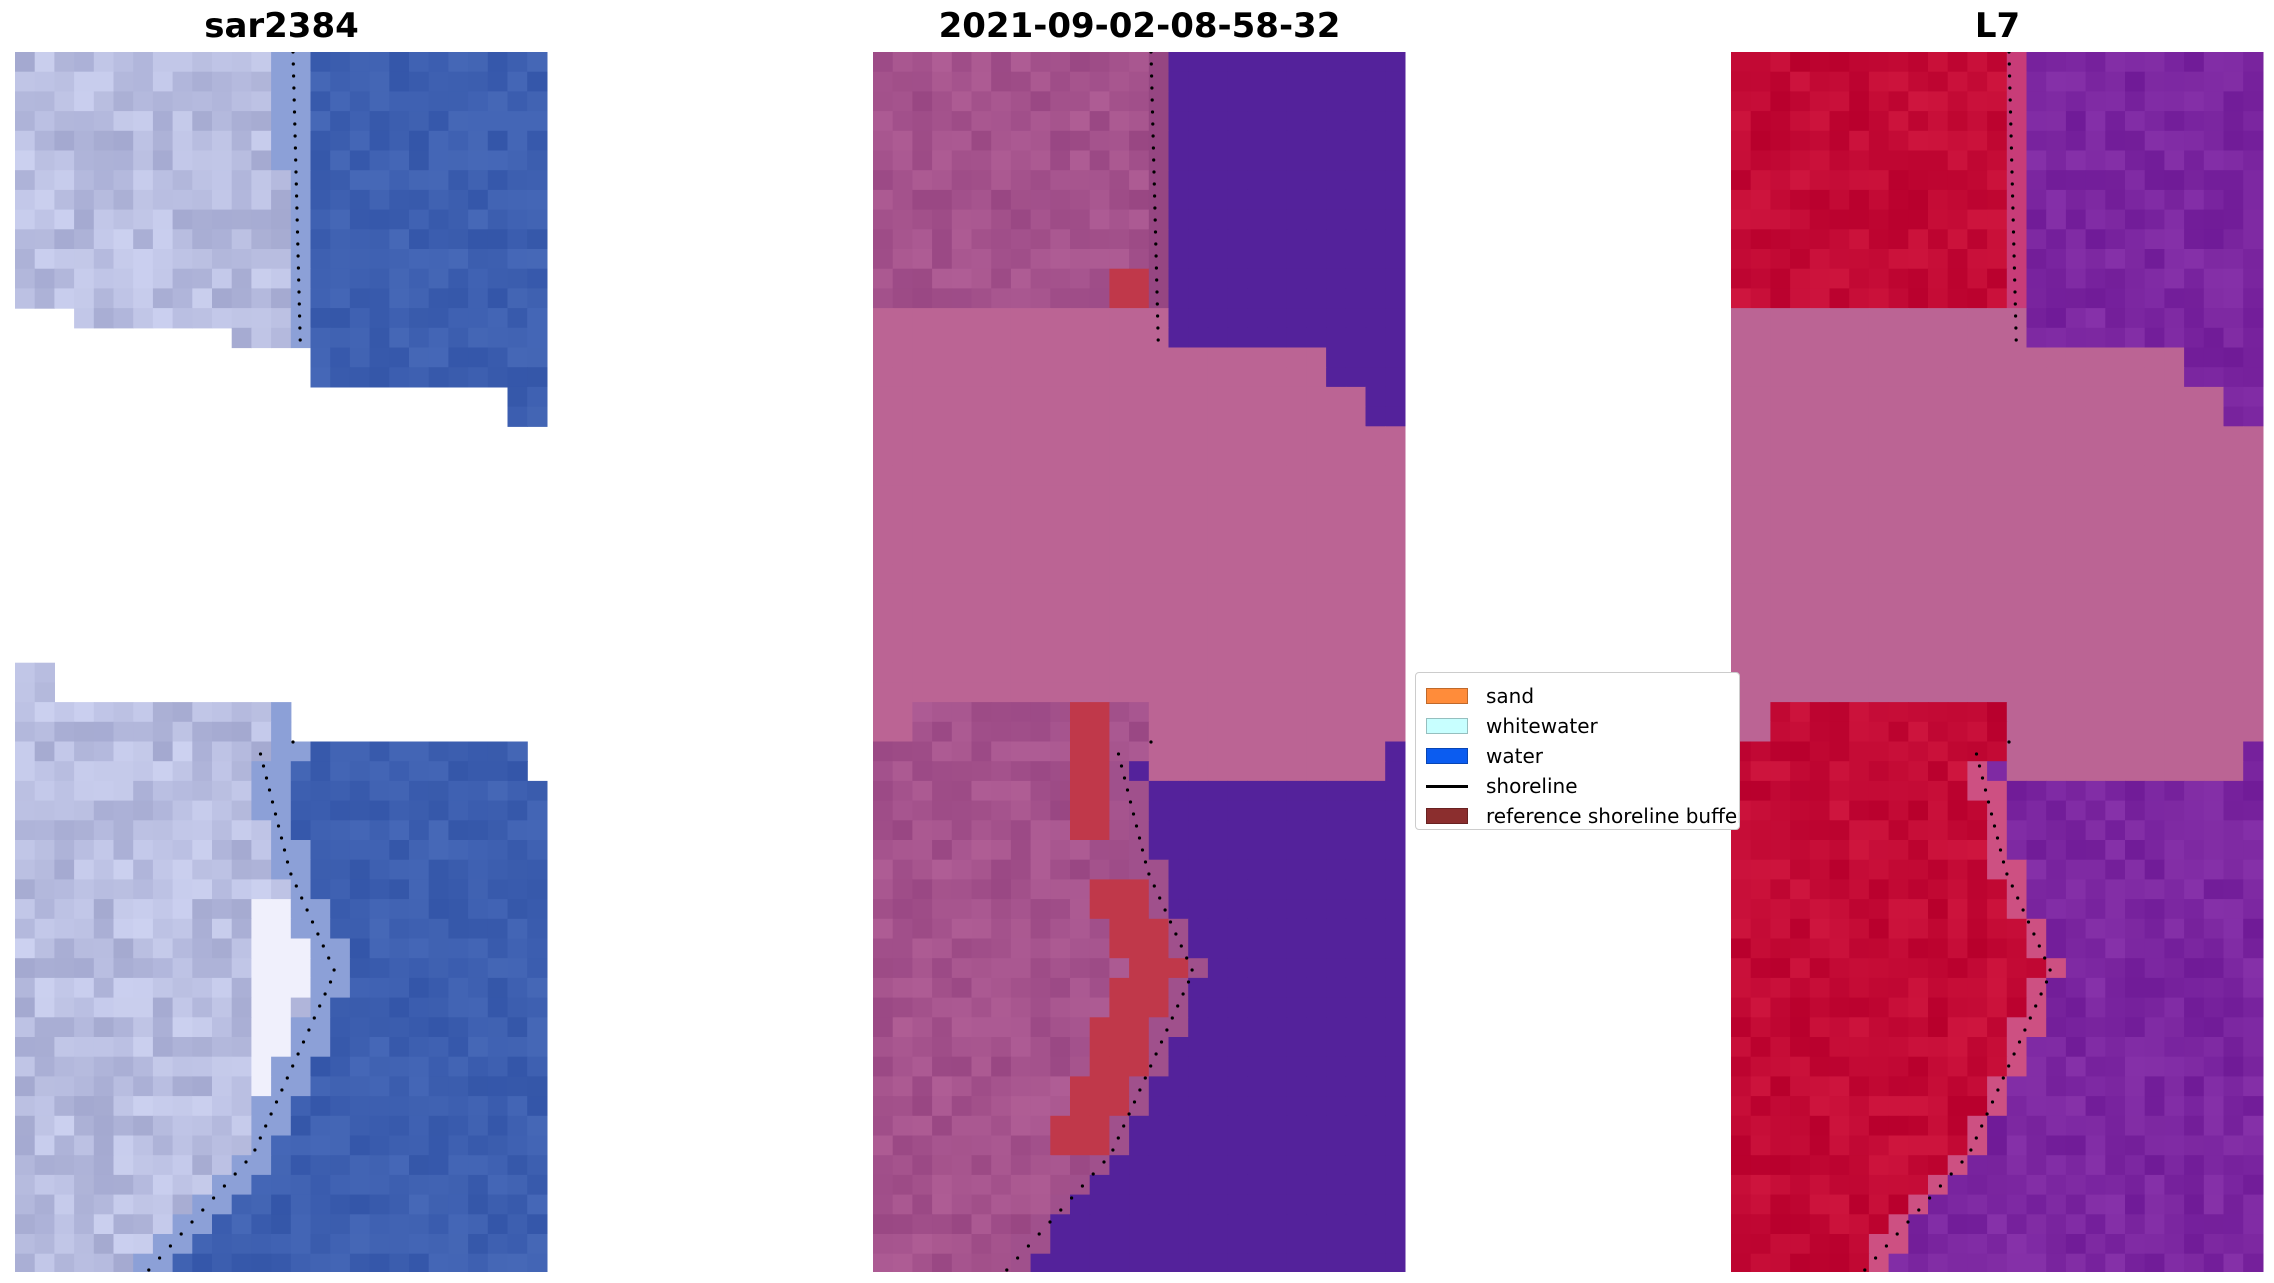  I want to click on shoreline-line-swatch, so click(1447, 786).